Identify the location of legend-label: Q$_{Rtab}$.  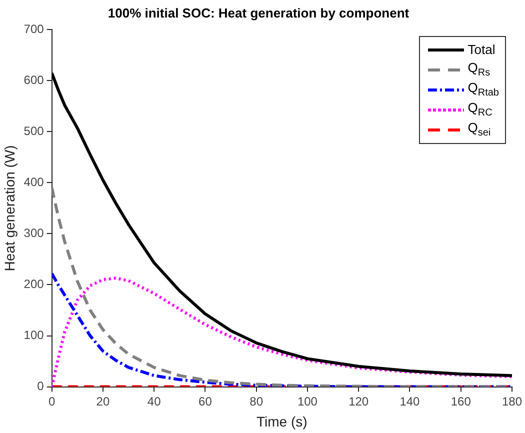
(483, 89).